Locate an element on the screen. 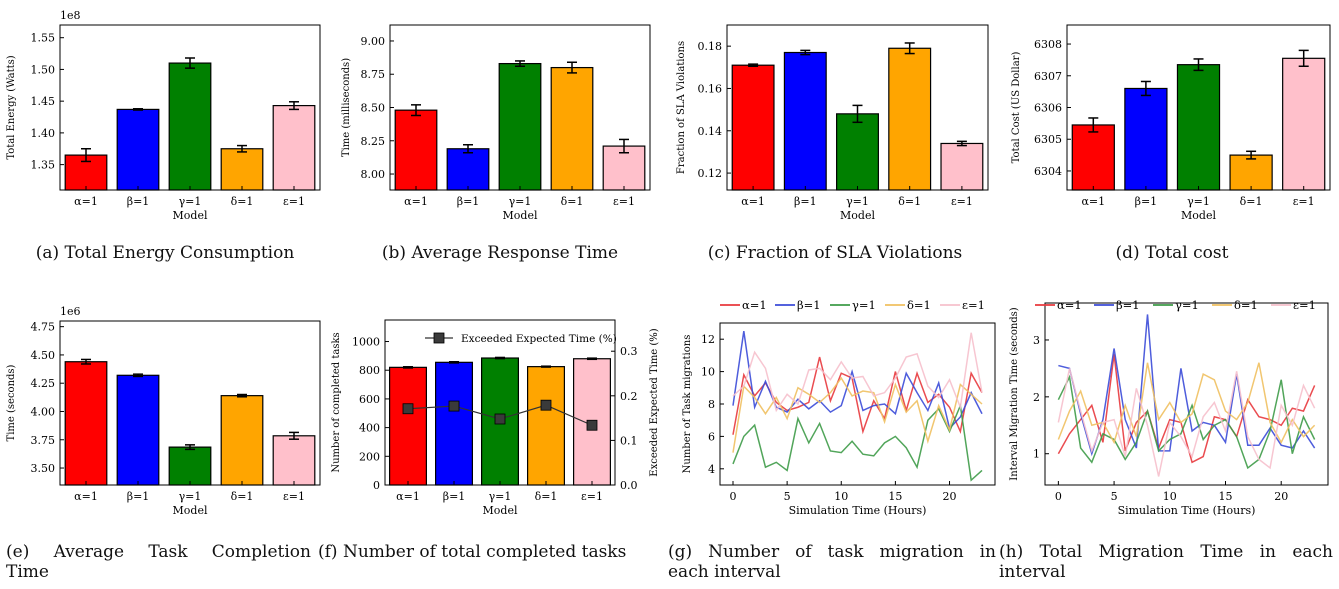 This screenshot has height=589, width=1339. x-tick-label-g: 20 is located at coordinates (950, 496).